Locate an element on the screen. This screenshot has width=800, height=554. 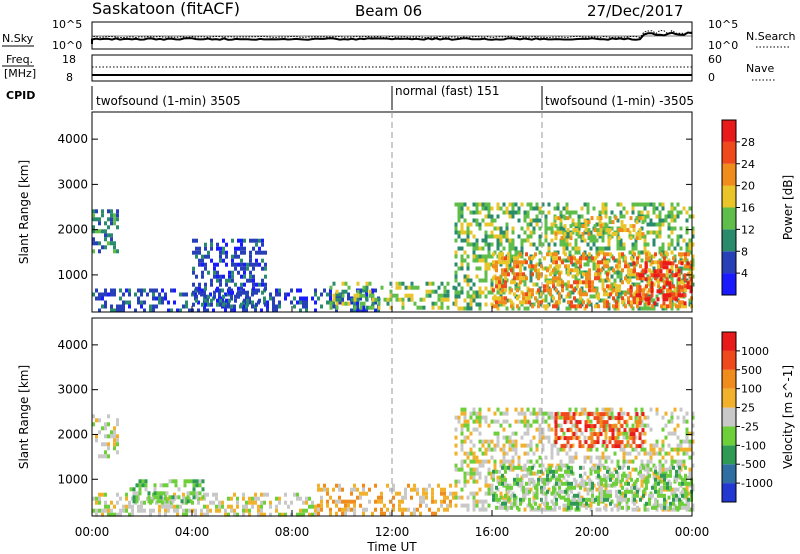
time-tick-label: 08:00 is located at coordinates (292, 532).